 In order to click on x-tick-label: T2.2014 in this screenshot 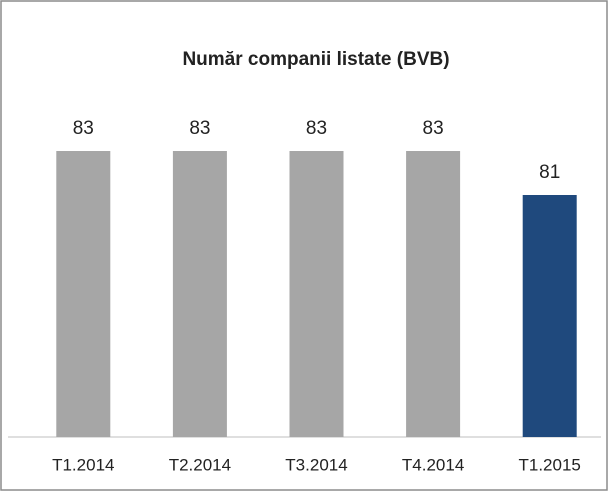, I will do `click(200, 464)`.